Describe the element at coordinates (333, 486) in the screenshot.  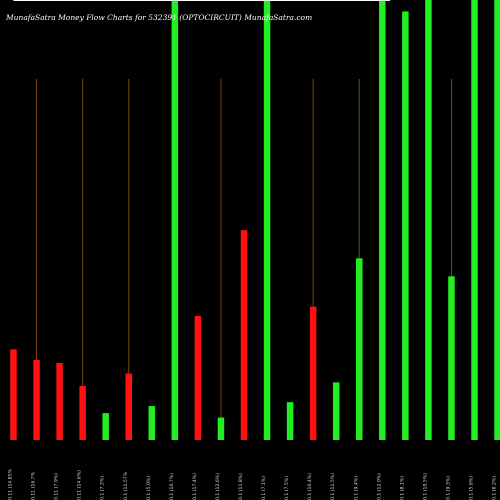
I see `x-tick-label: 0.1 (11.5%)` at that location.